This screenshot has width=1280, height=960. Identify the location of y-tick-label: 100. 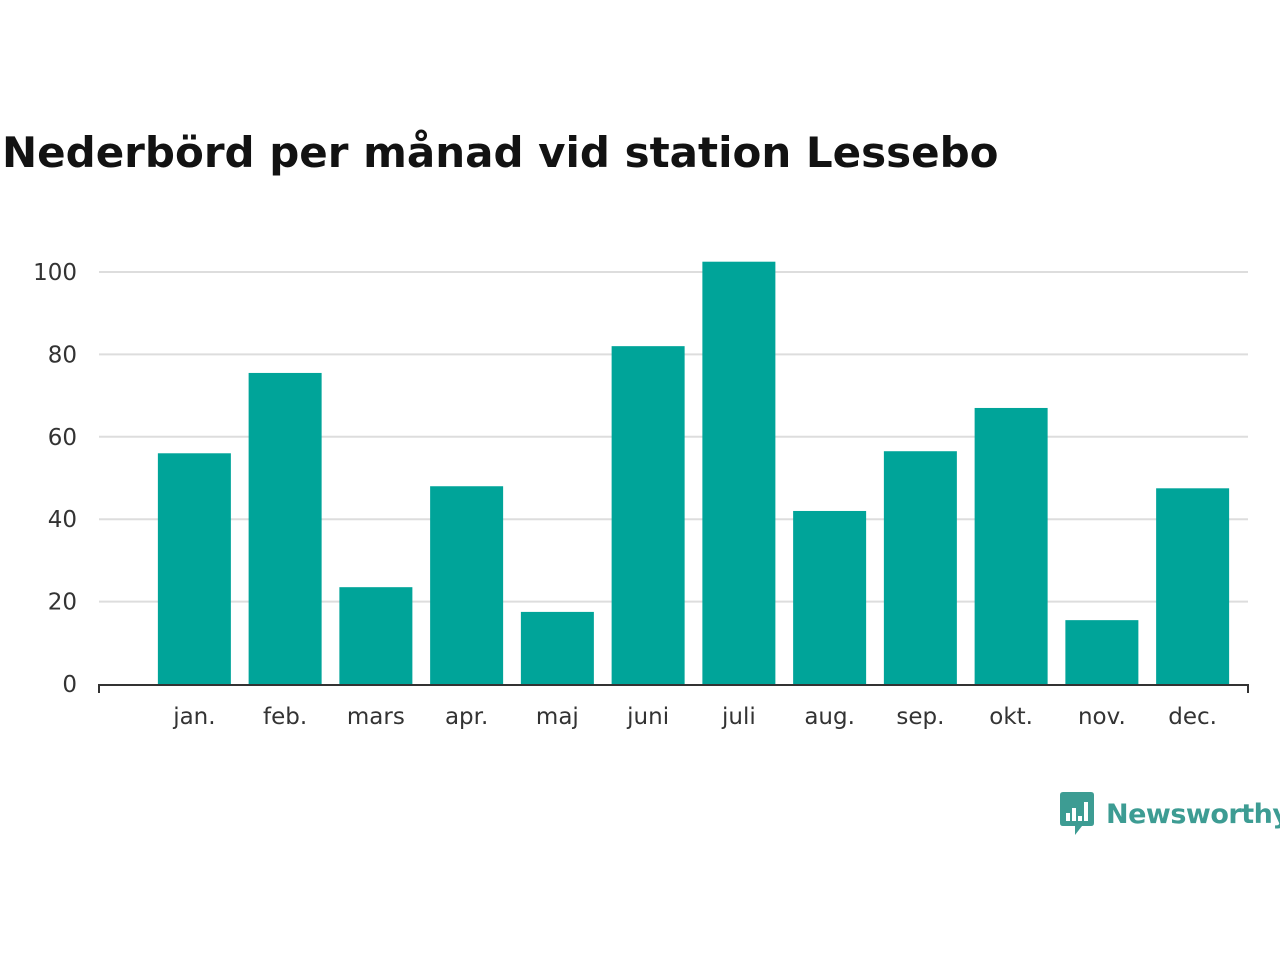
(55, 273).